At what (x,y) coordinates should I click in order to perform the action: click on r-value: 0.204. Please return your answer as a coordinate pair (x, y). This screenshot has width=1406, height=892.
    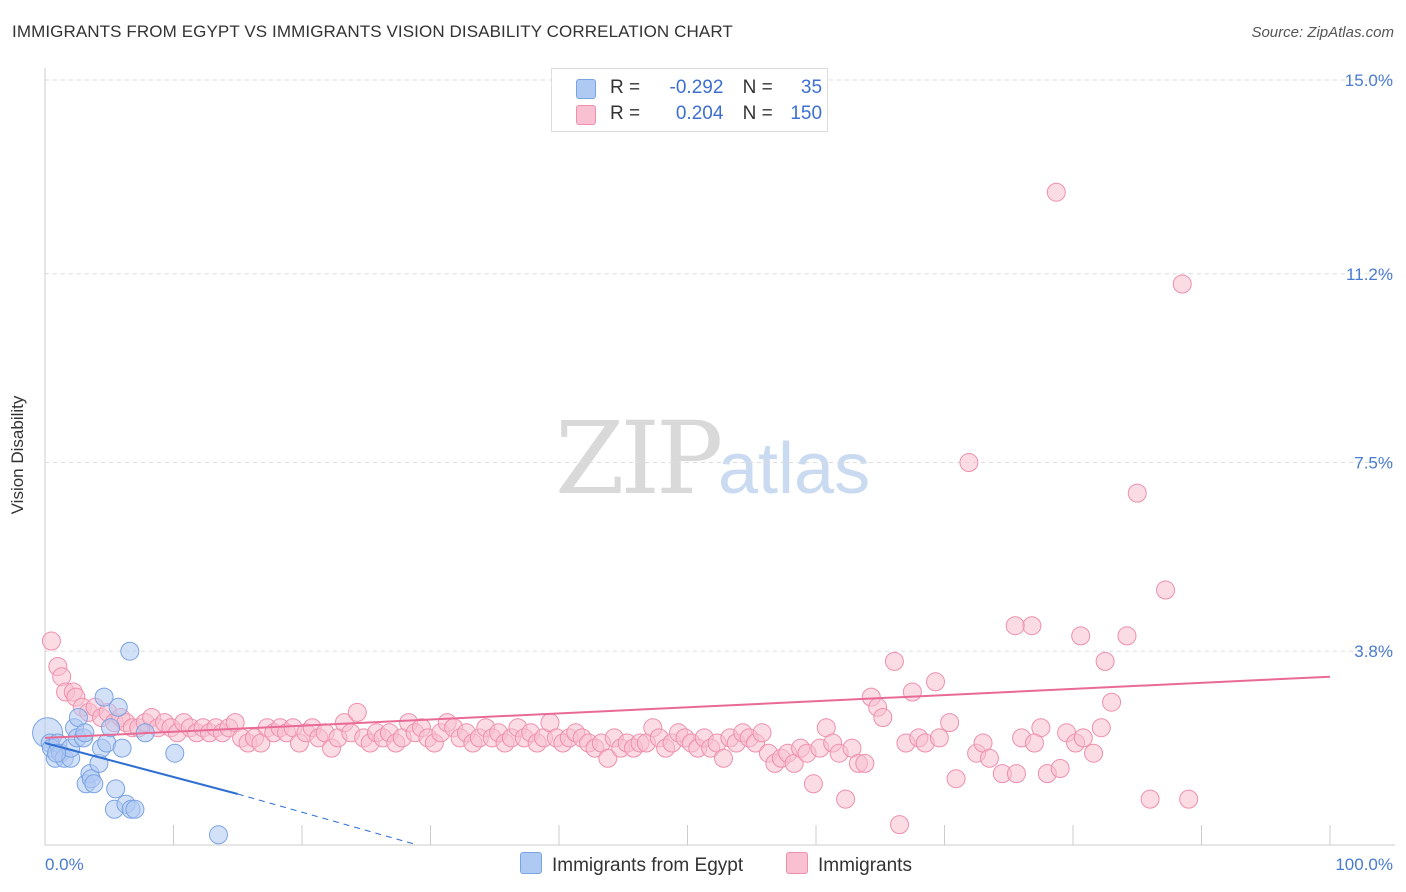
    Looking at the image, I should click on (699, 113).